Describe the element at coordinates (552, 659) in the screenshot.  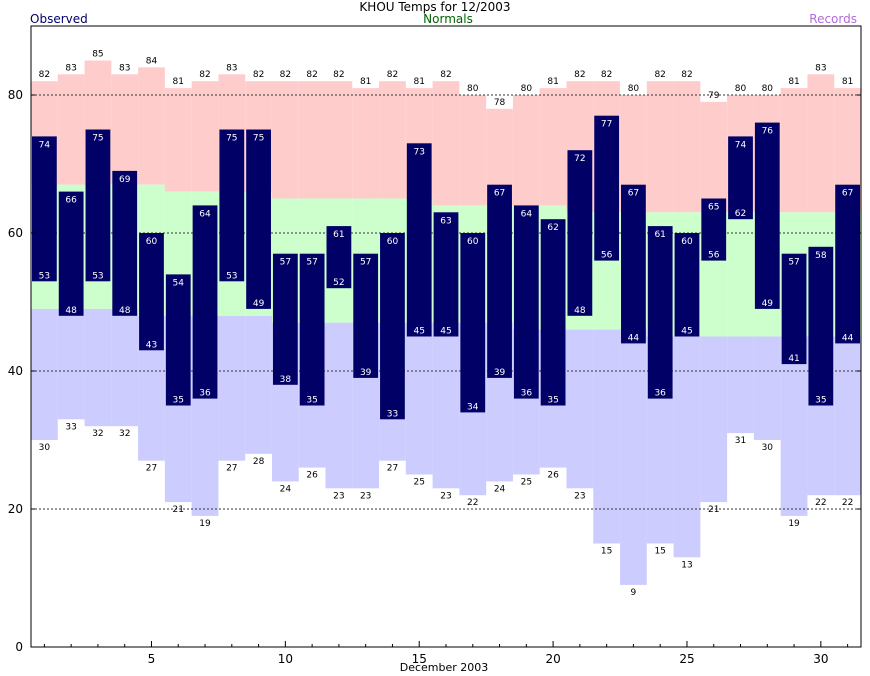
I see `x-tick-label: 20` at that location.